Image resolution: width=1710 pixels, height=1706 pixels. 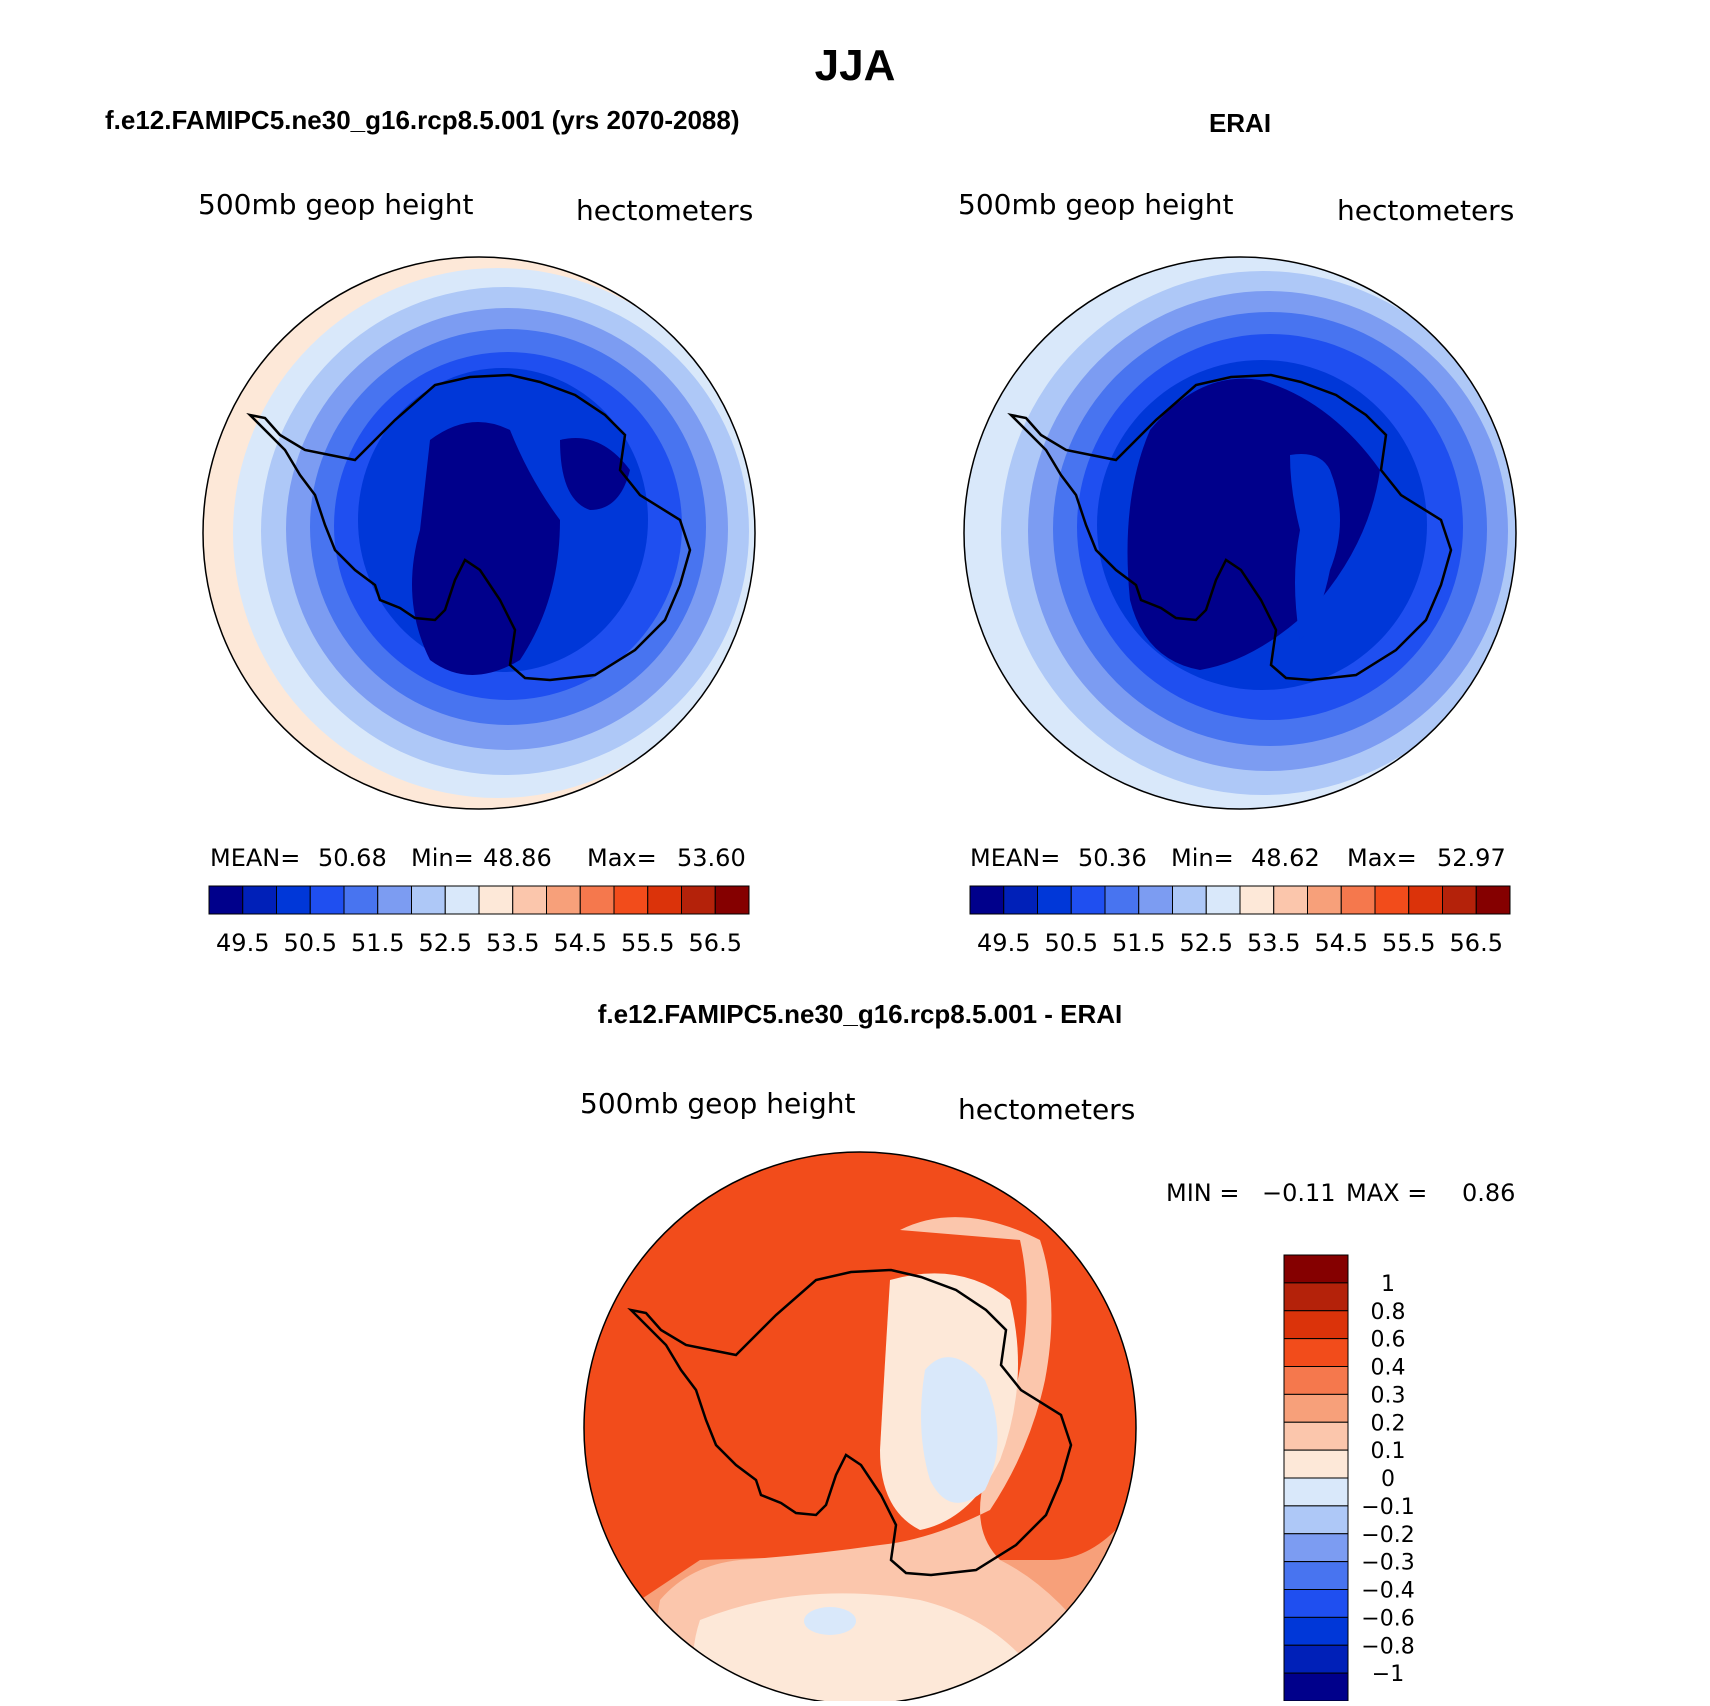 What do you see at coordinates (479, 533) in the screenshot?
I see `panel-model-map-border` at bounding box center [479, 533].